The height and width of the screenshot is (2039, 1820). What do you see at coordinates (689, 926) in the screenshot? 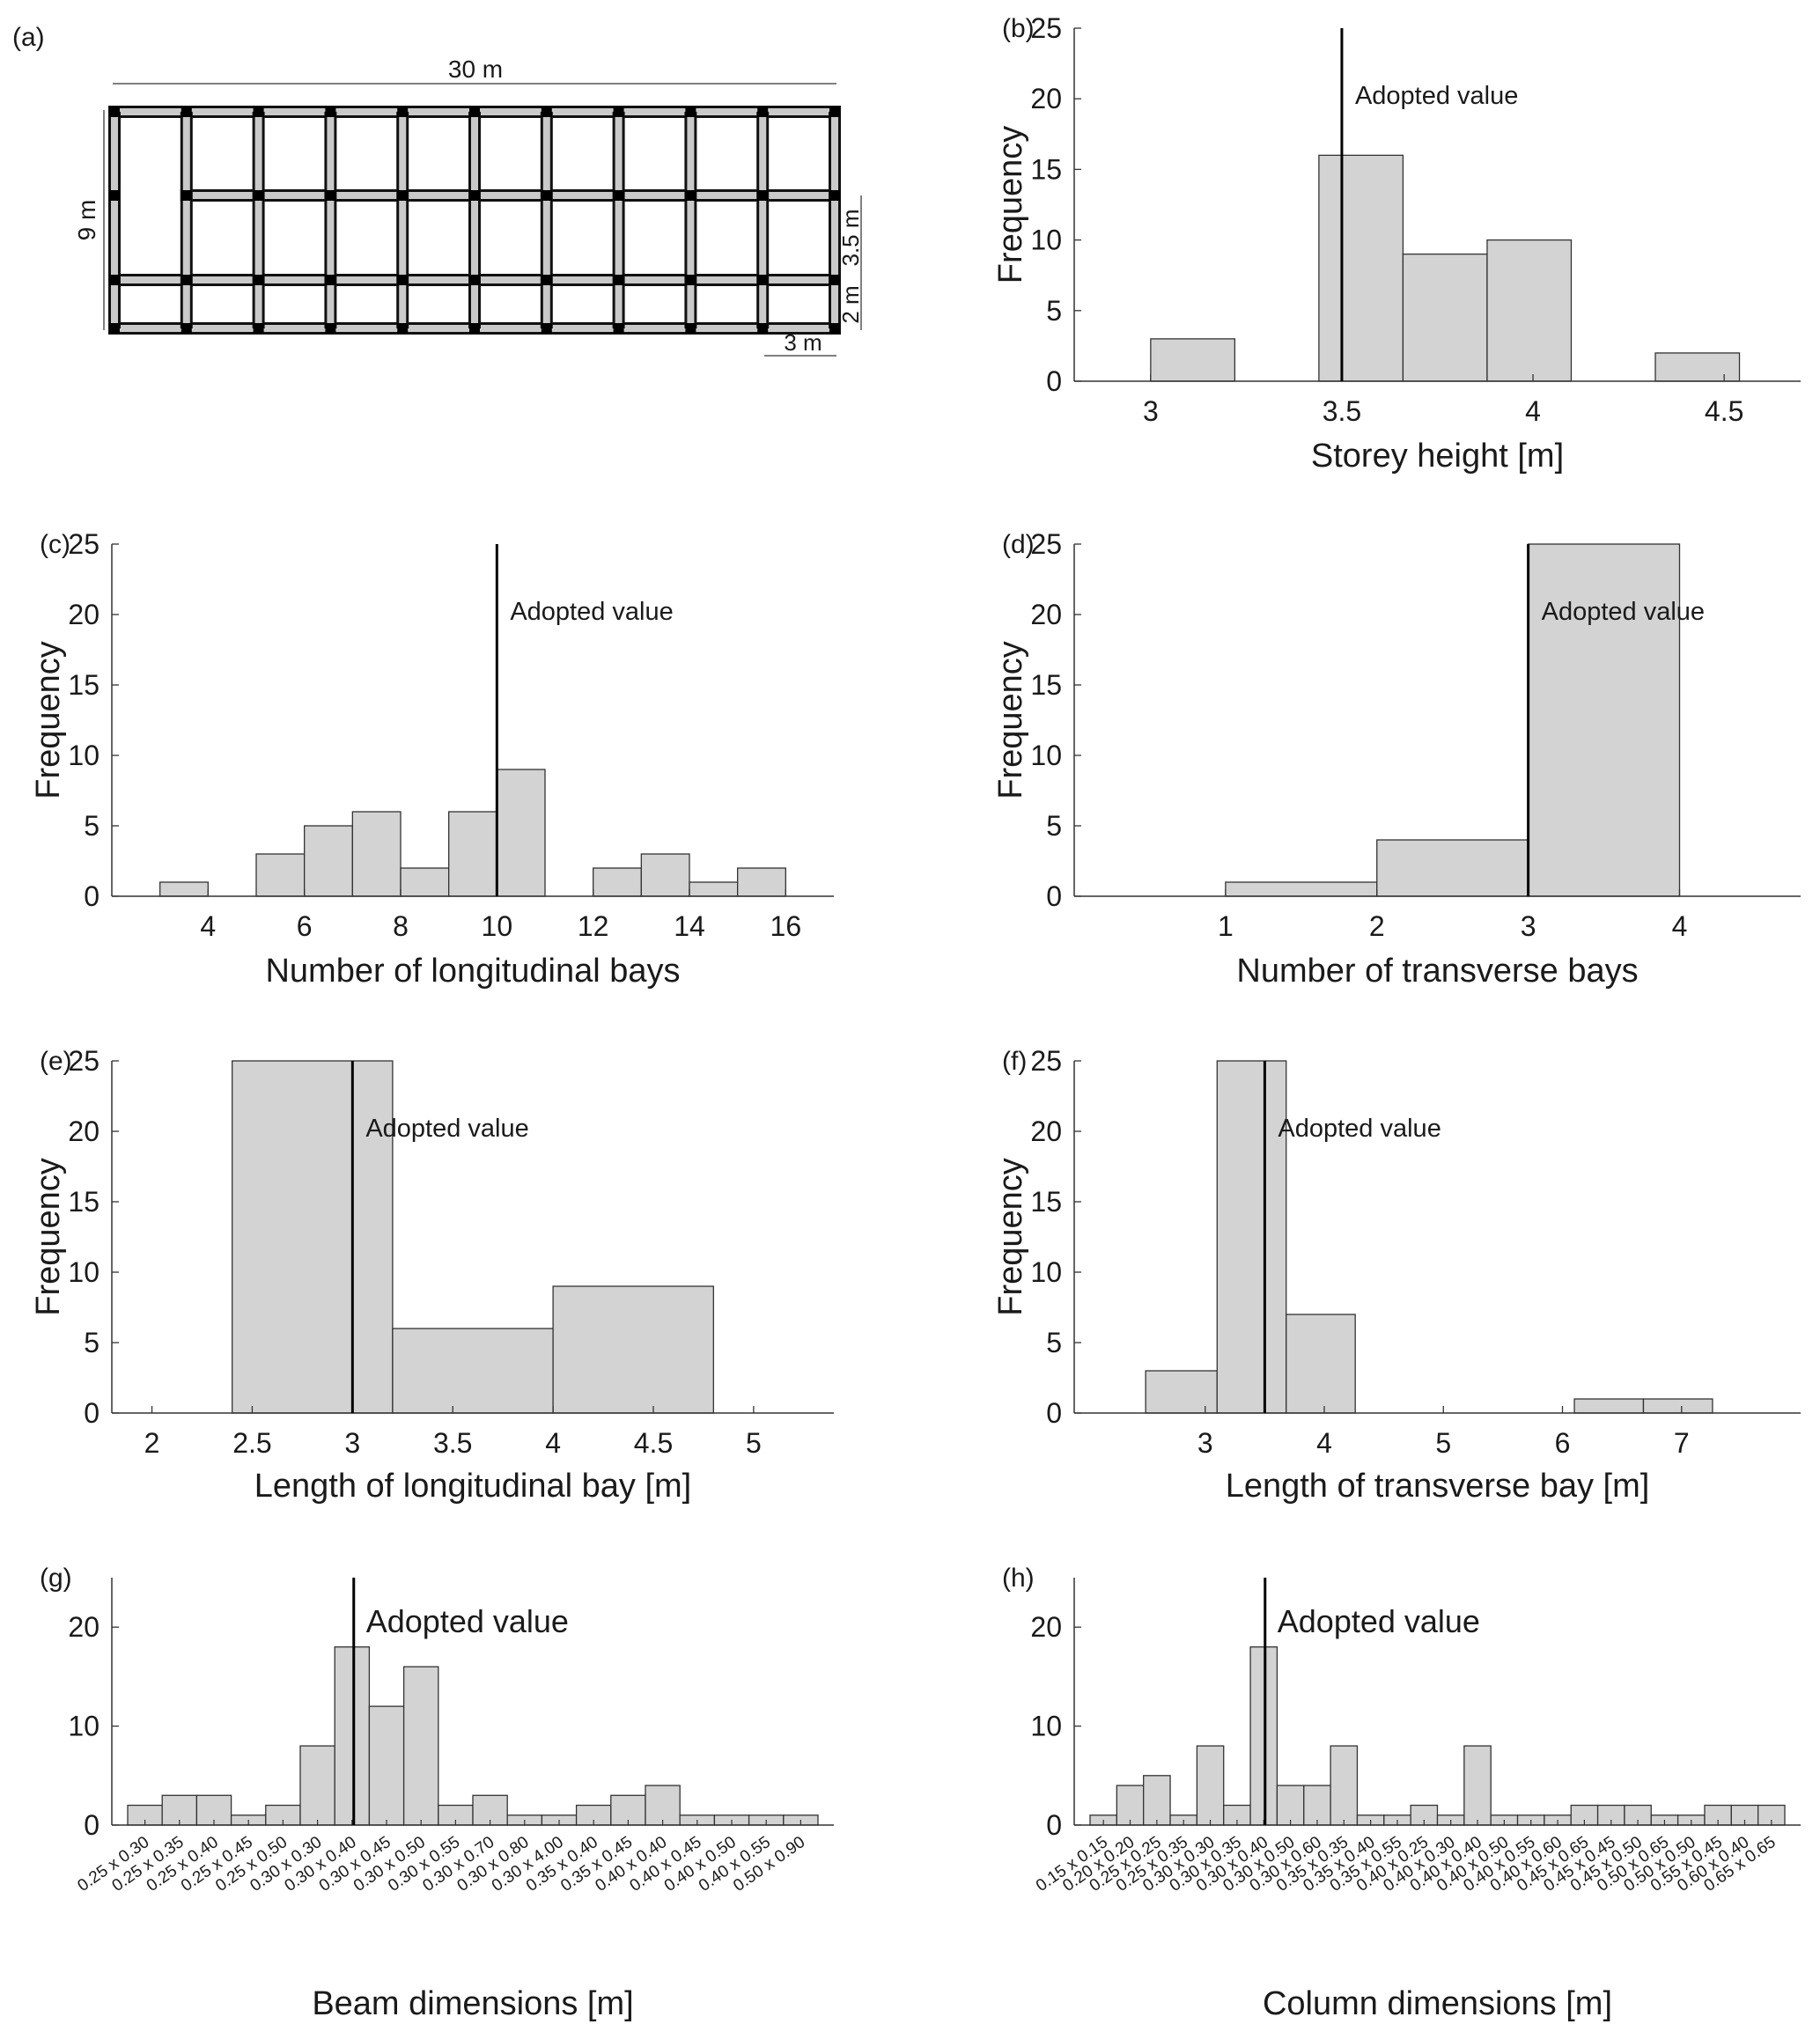
I see `x-tick-label: 14` at bounding box center [689, 926].